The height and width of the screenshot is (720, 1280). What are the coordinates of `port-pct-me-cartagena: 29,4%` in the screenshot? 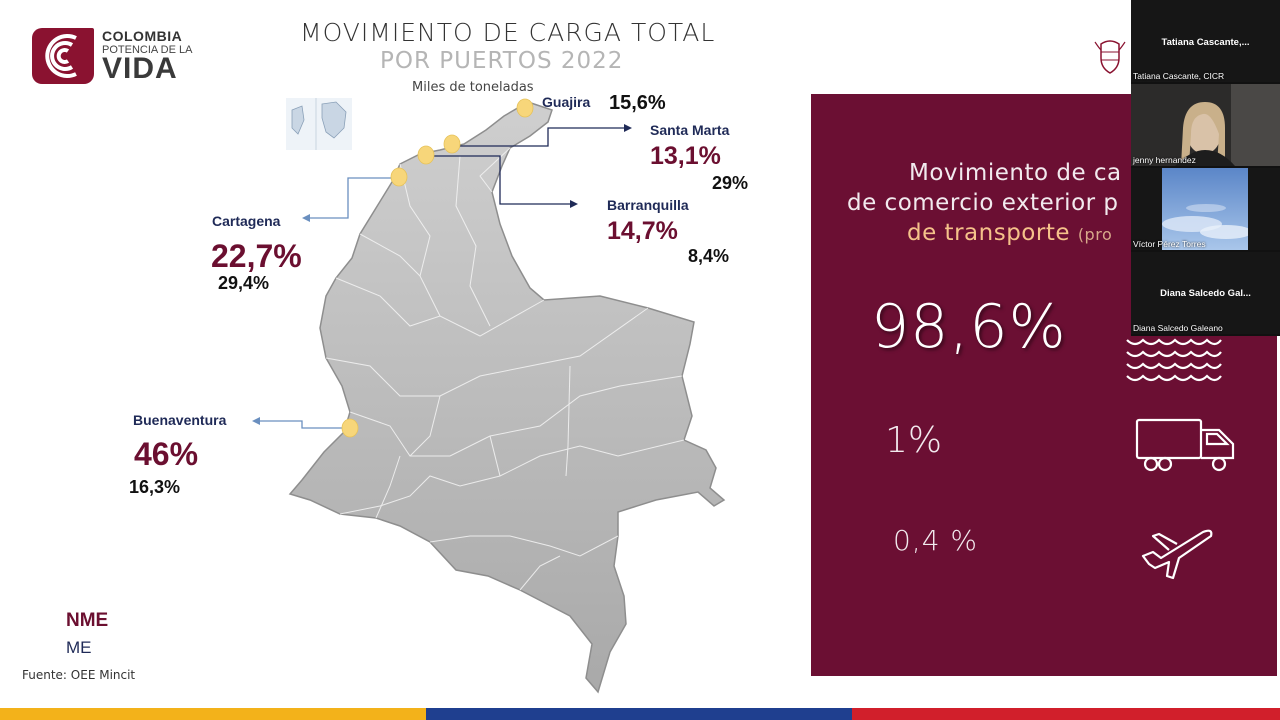 It's located at (244, 283).